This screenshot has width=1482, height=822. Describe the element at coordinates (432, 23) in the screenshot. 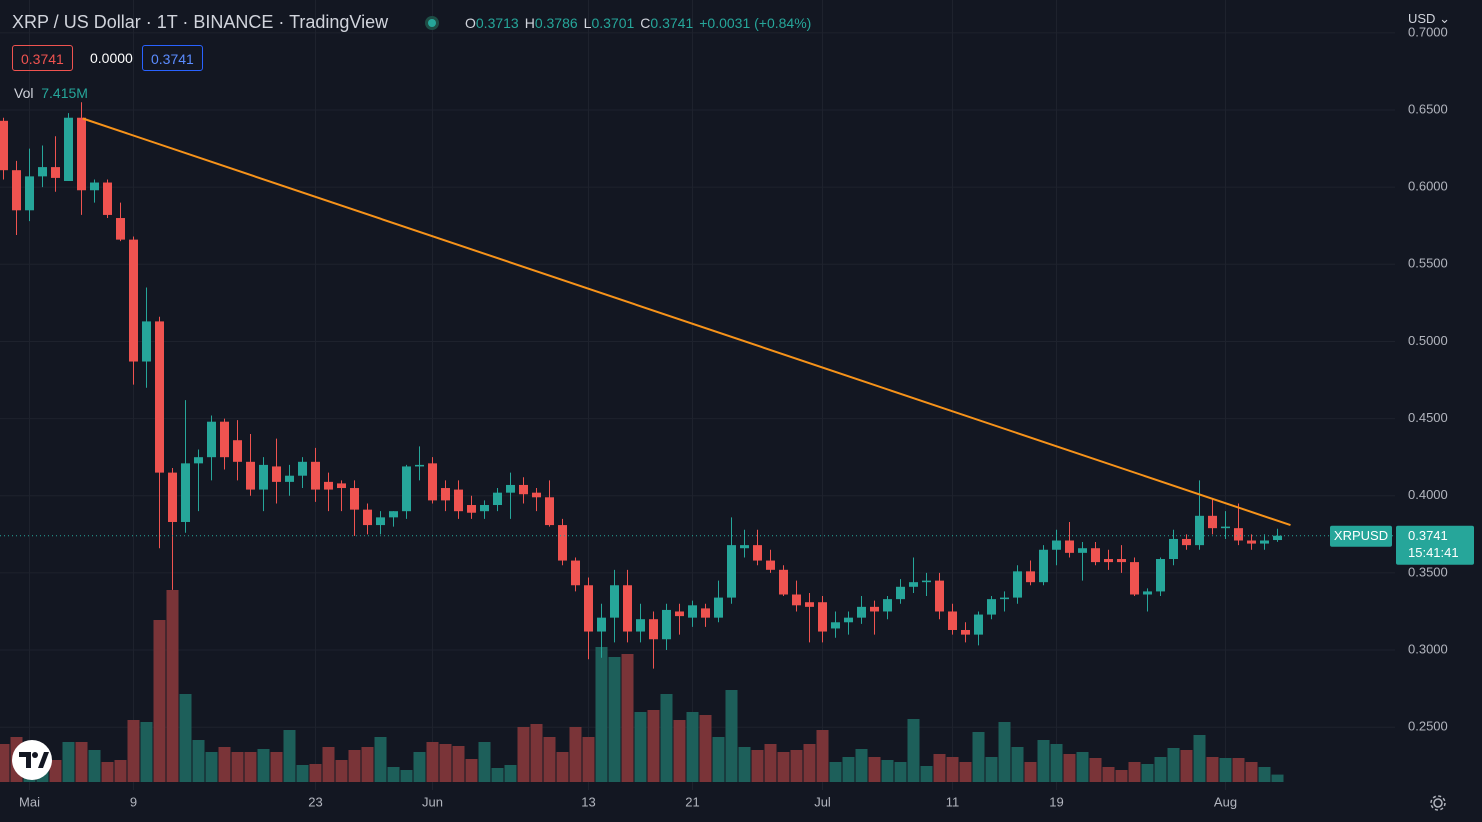

I see `status-dot` at that location.